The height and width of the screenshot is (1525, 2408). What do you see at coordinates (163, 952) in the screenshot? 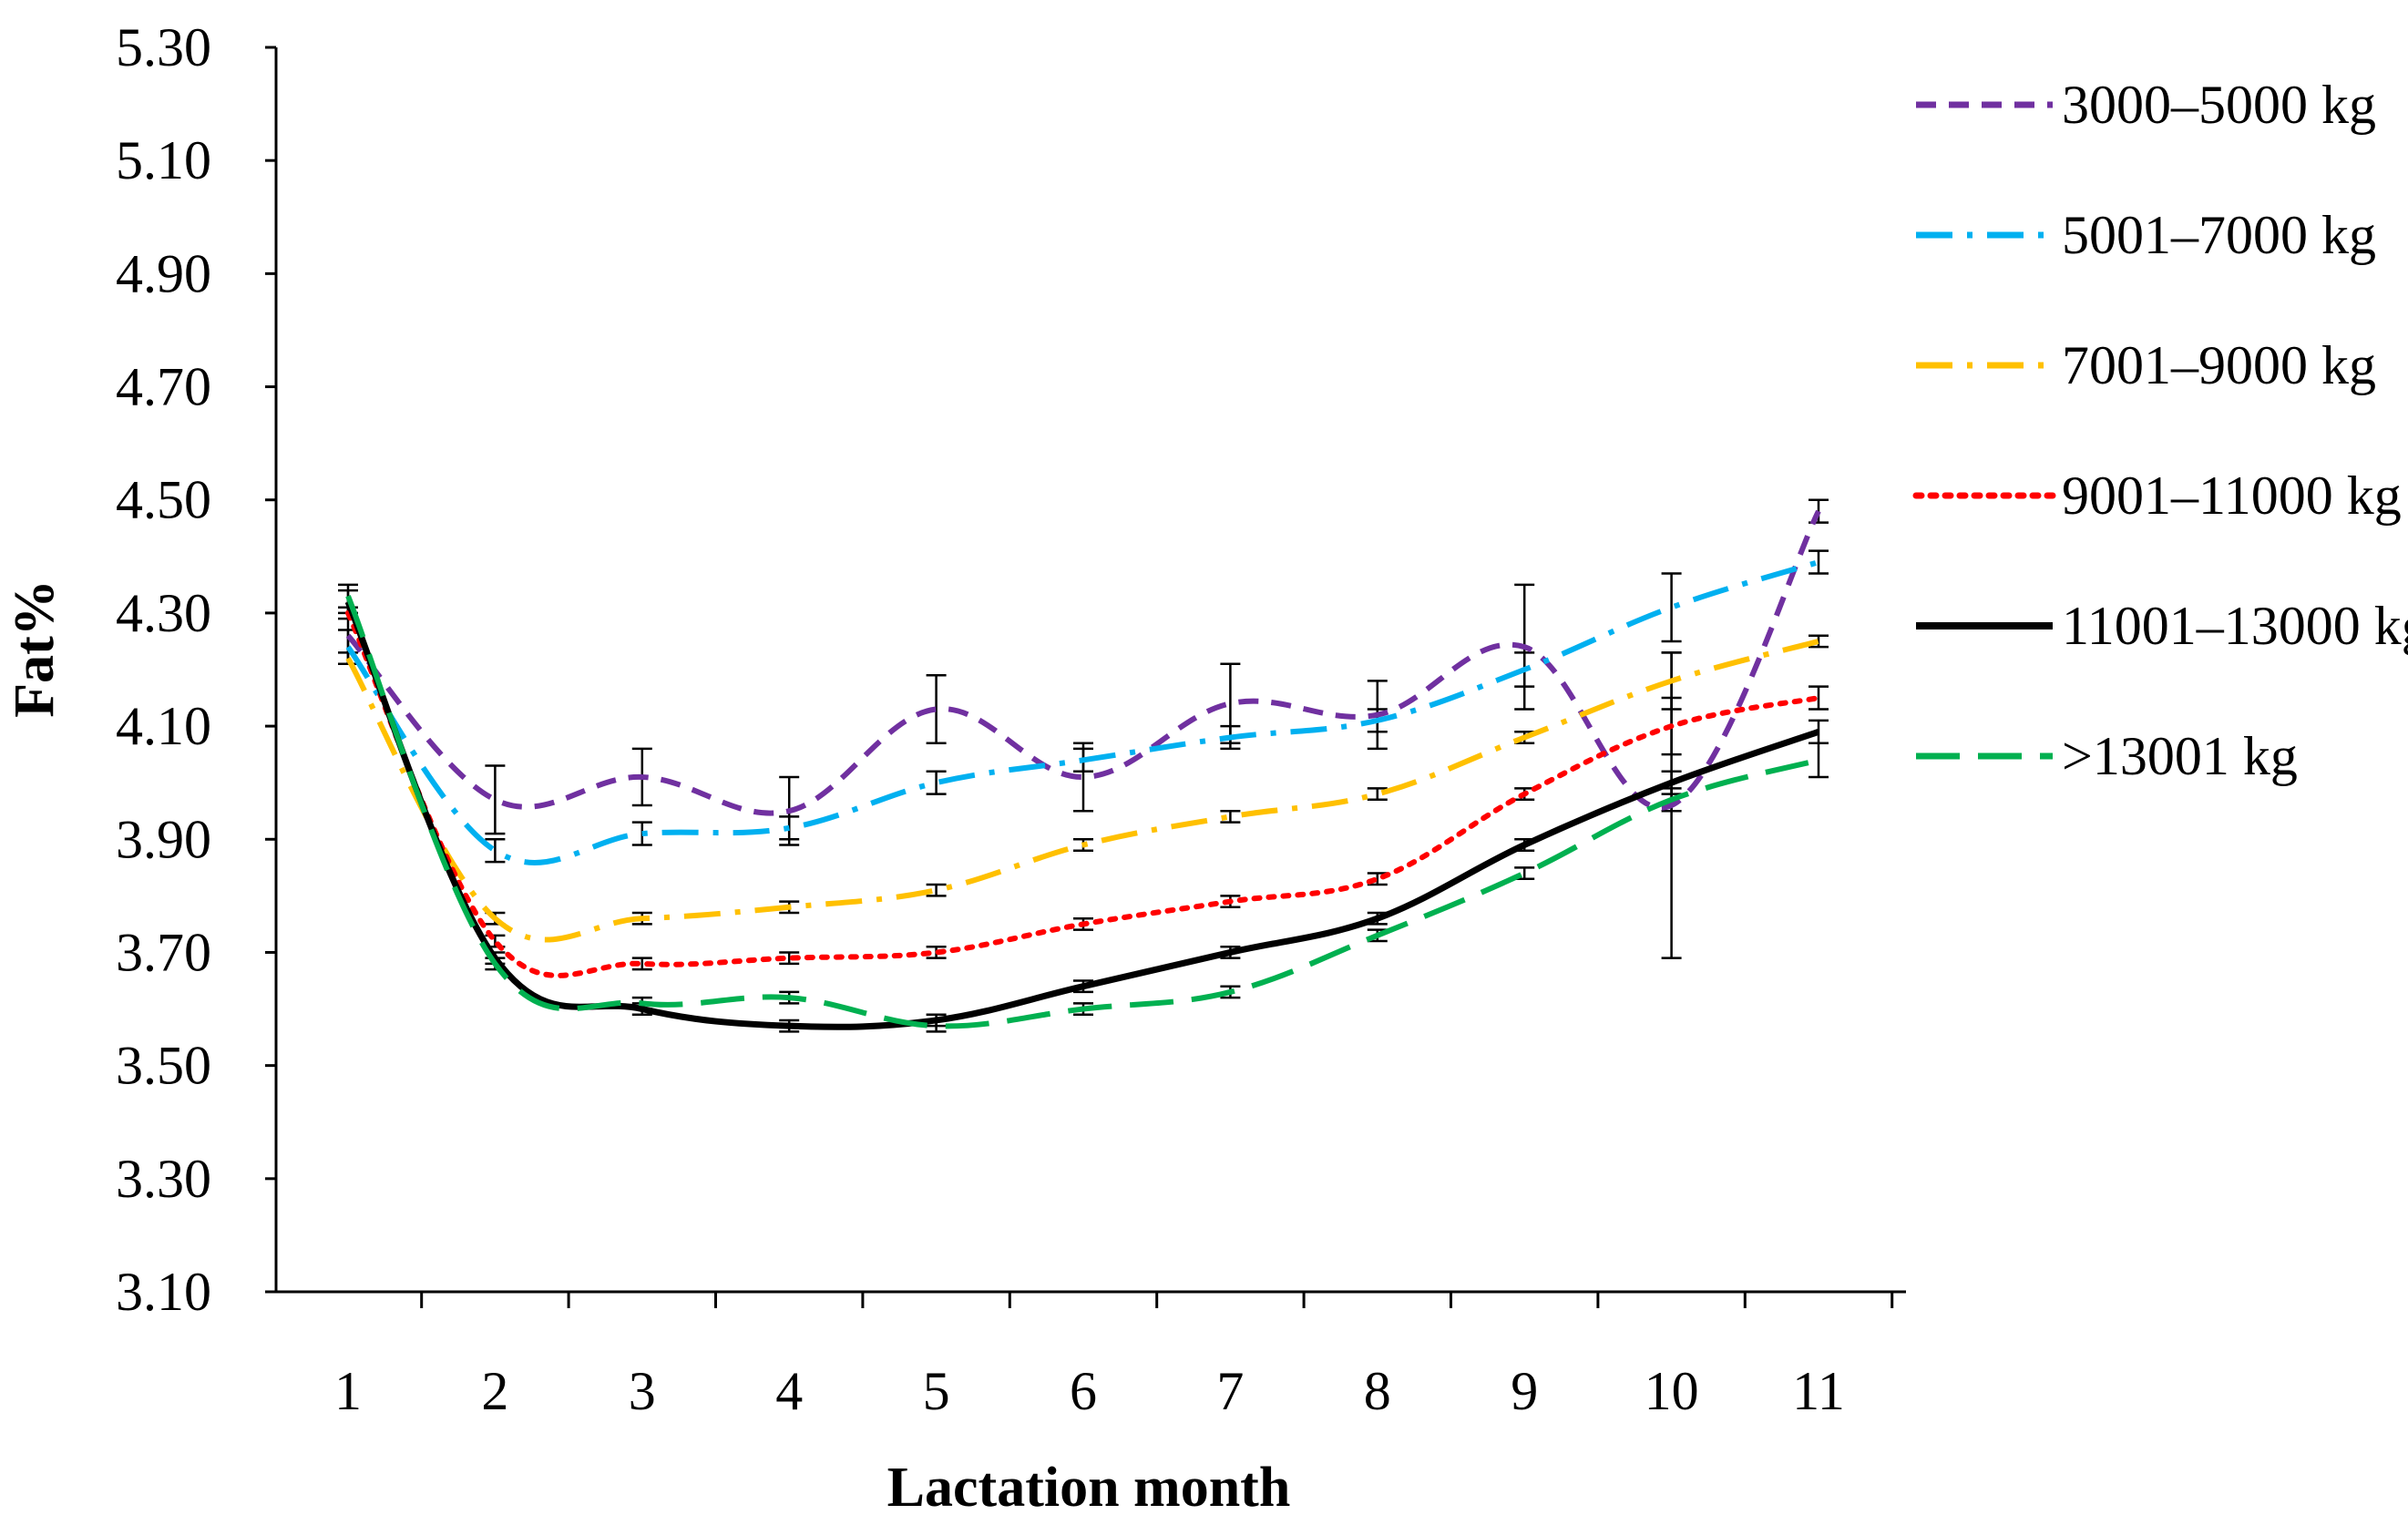
I see `y-tick-label: 3.70` at bounding box center [163, 952].